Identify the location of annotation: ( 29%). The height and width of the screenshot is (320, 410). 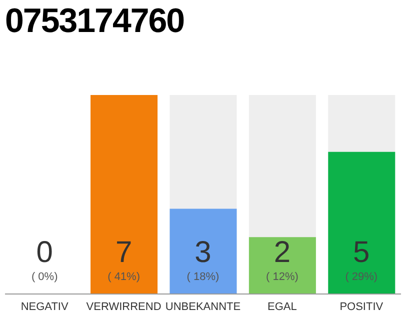
(361, 277).